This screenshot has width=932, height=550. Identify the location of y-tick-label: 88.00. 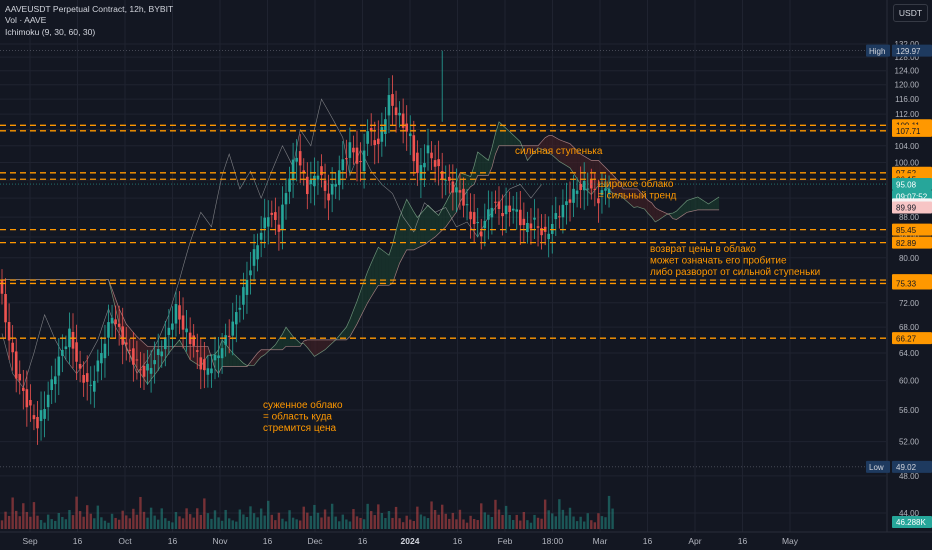
(909, 217).